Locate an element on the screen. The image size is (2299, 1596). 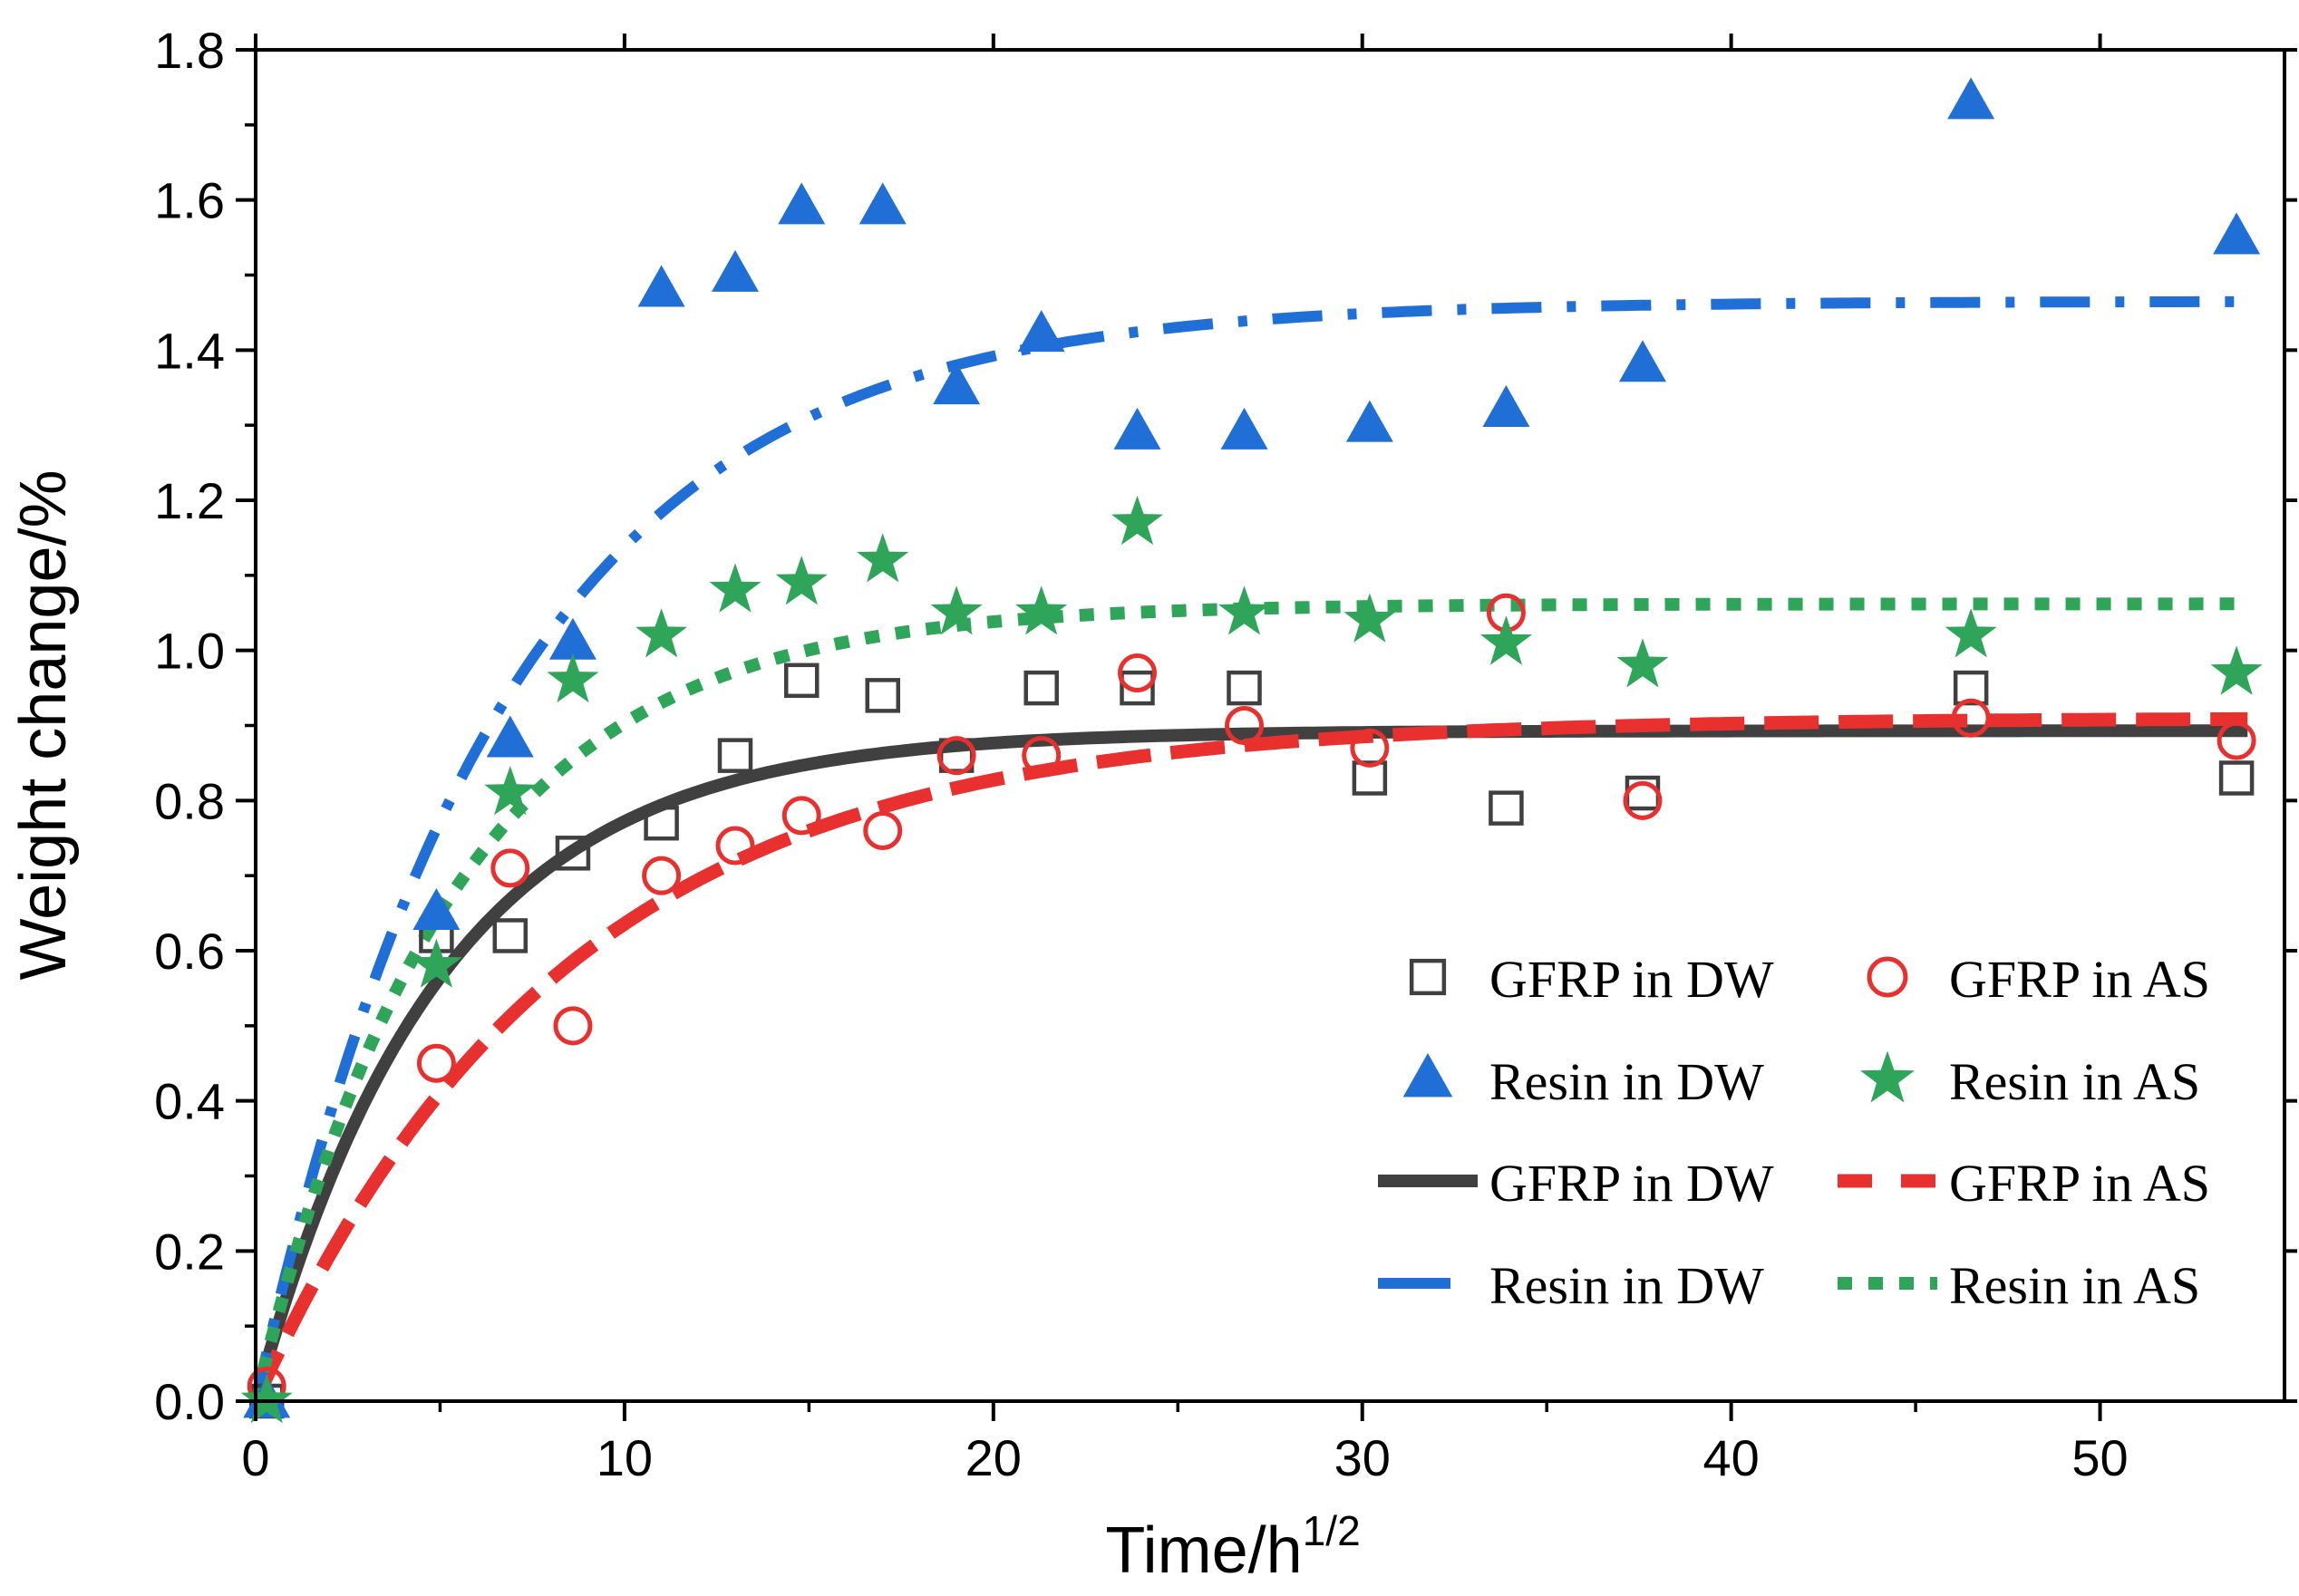
legend-scatter-resin-in-as-label: Resin in AS is located at coordinates (2074, 1081).